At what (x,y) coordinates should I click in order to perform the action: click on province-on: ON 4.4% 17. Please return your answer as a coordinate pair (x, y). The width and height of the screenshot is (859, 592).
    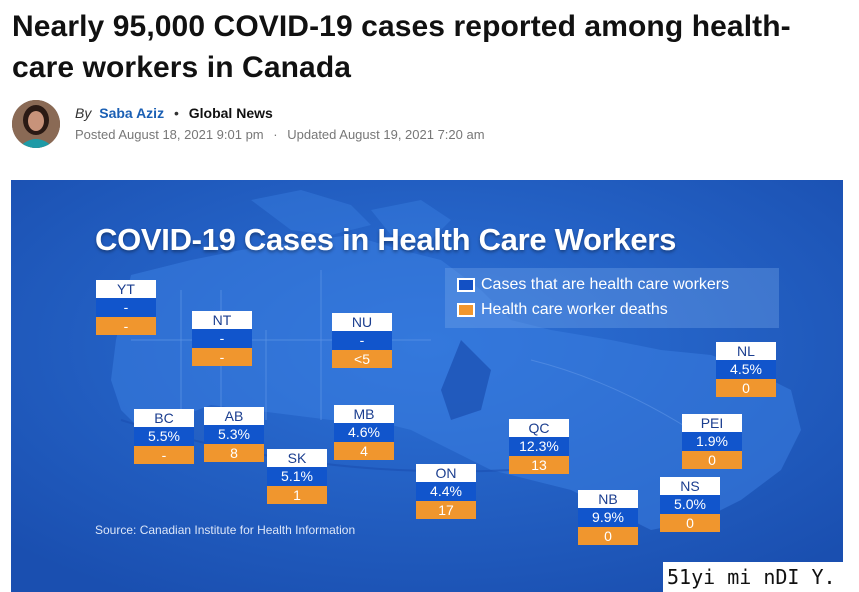
    Looking at the image, I should click on (446, 491).